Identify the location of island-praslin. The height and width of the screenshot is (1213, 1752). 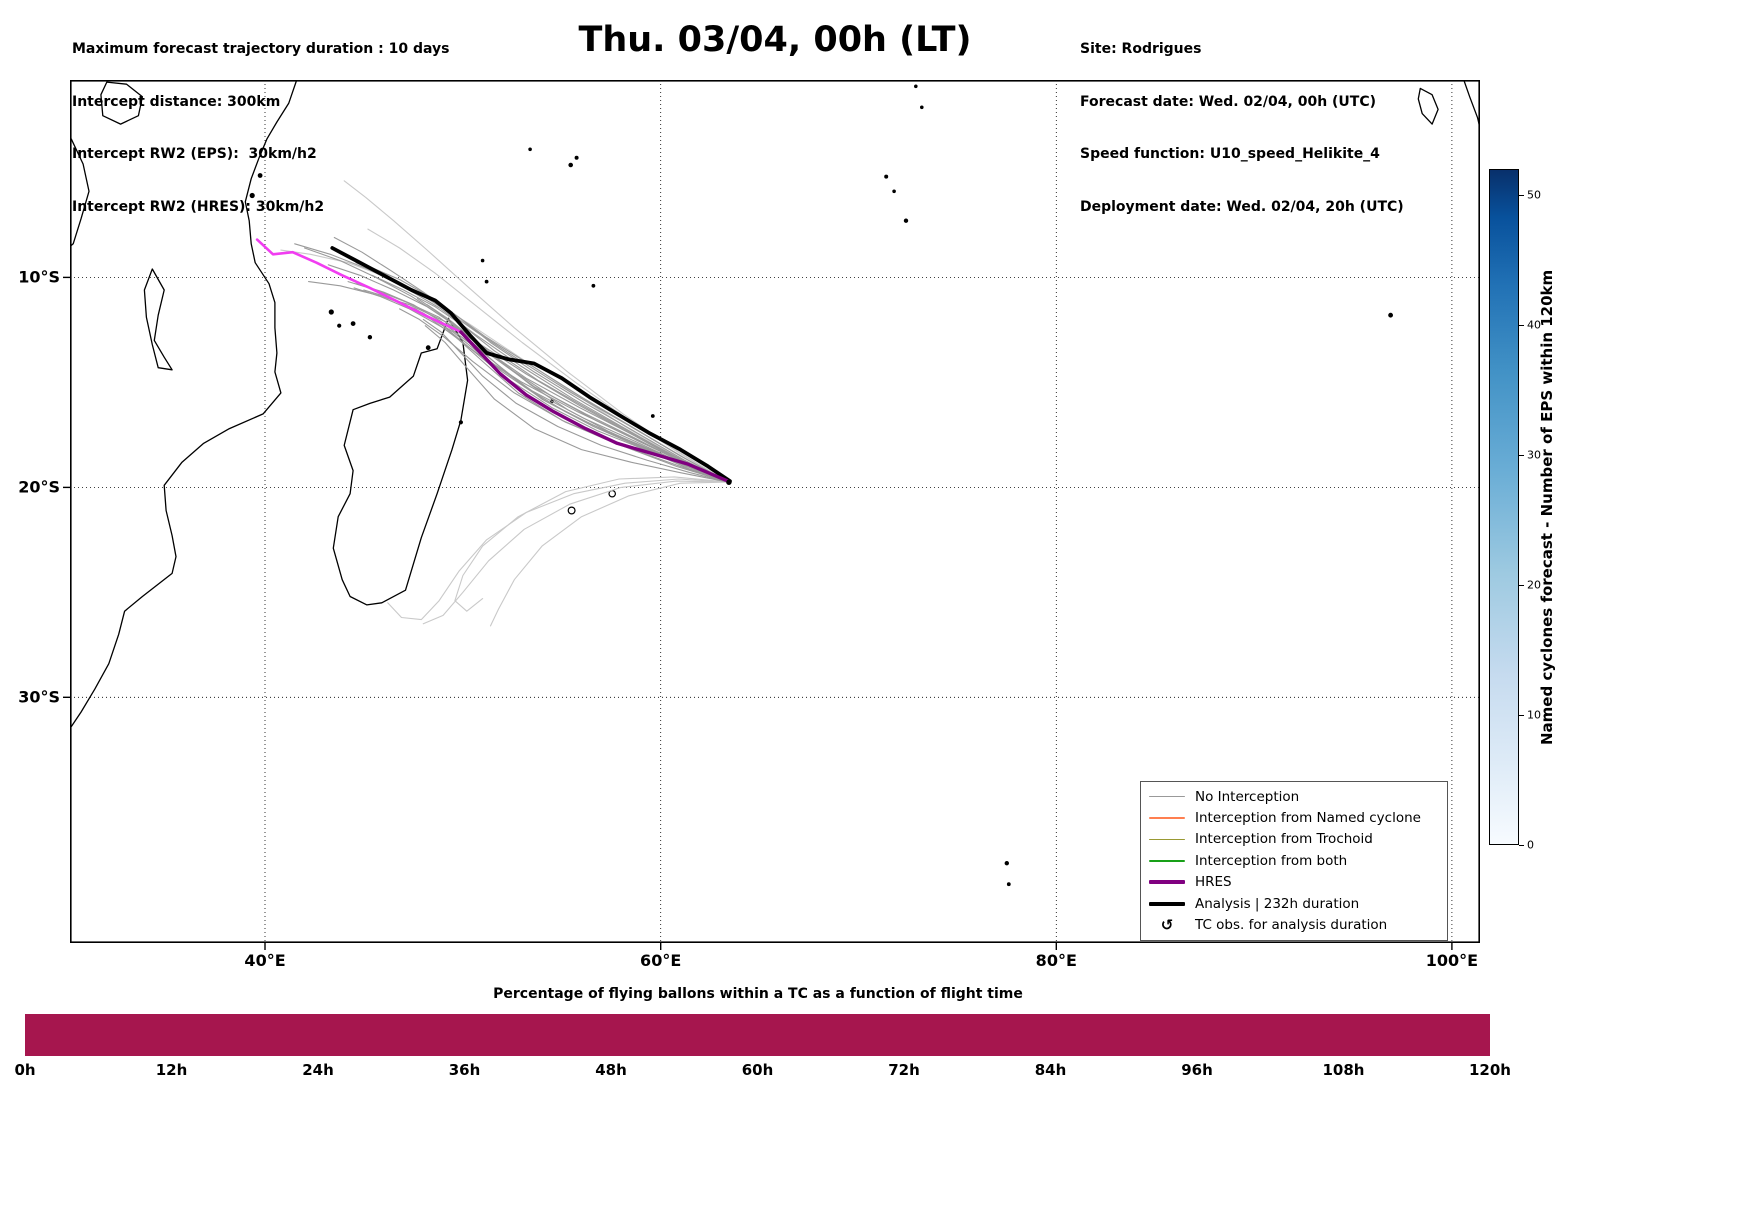
(576, 157).